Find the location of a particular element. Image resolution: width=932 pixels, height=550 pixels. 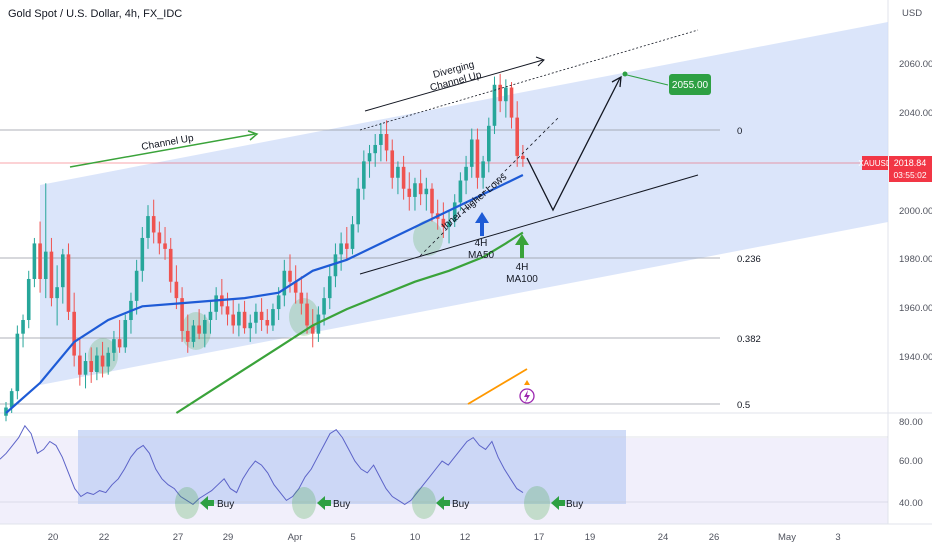

current-price-tag is located at coordinates (910, 169).